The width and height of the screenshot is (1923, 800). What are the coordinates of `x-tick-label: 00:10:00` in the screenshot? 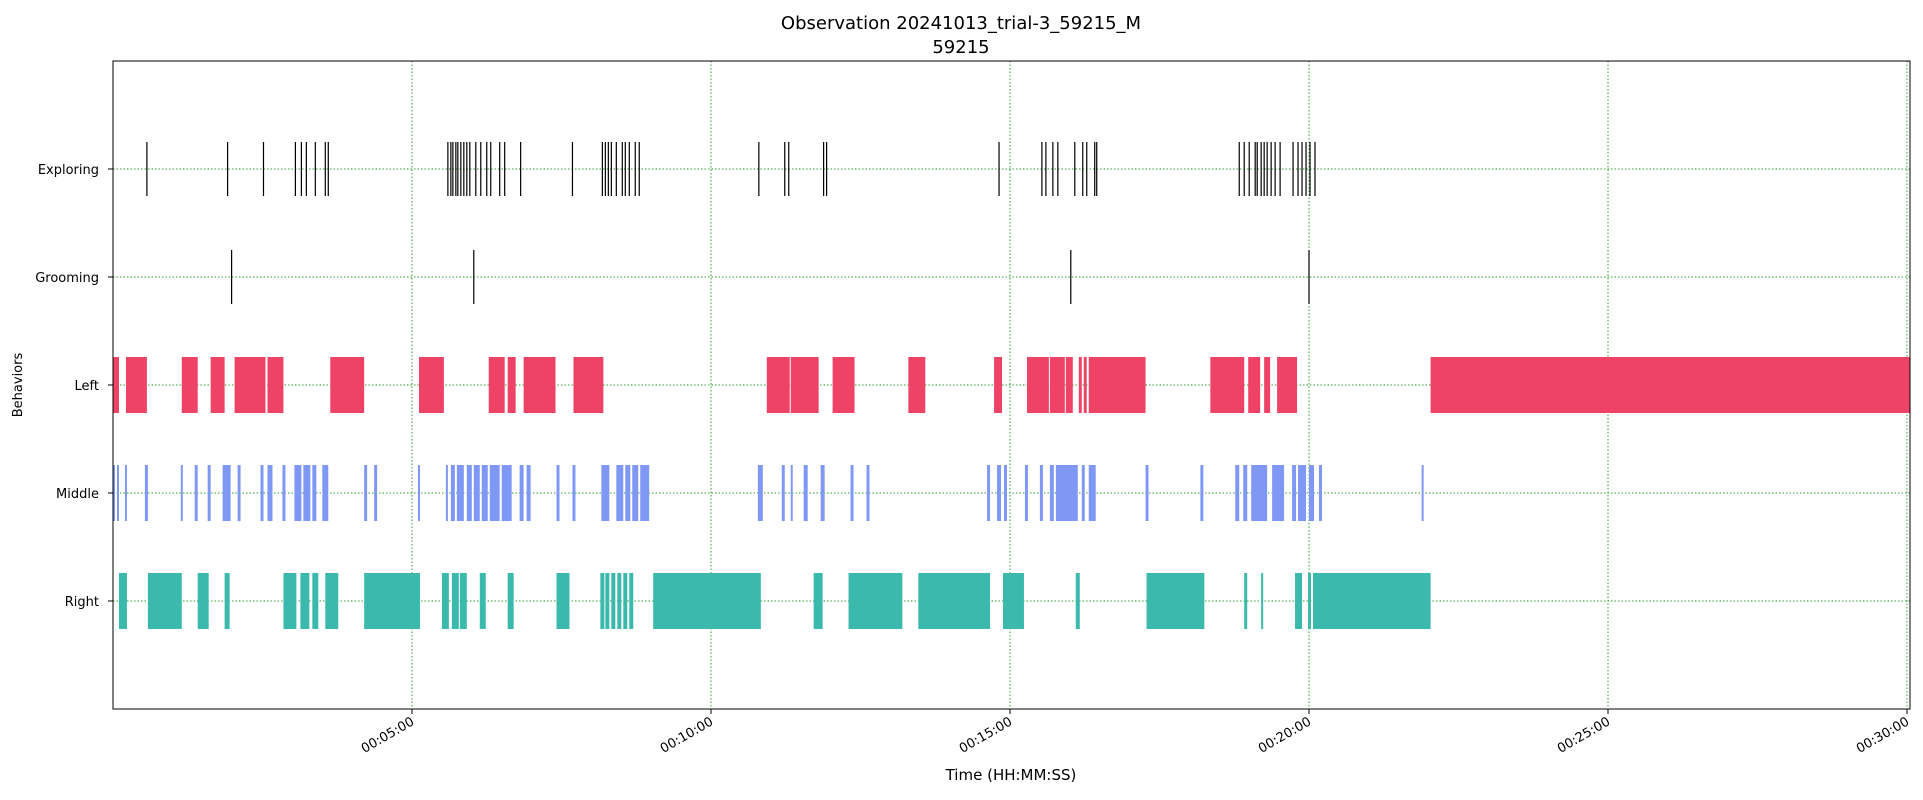 It's located at (687, 735).